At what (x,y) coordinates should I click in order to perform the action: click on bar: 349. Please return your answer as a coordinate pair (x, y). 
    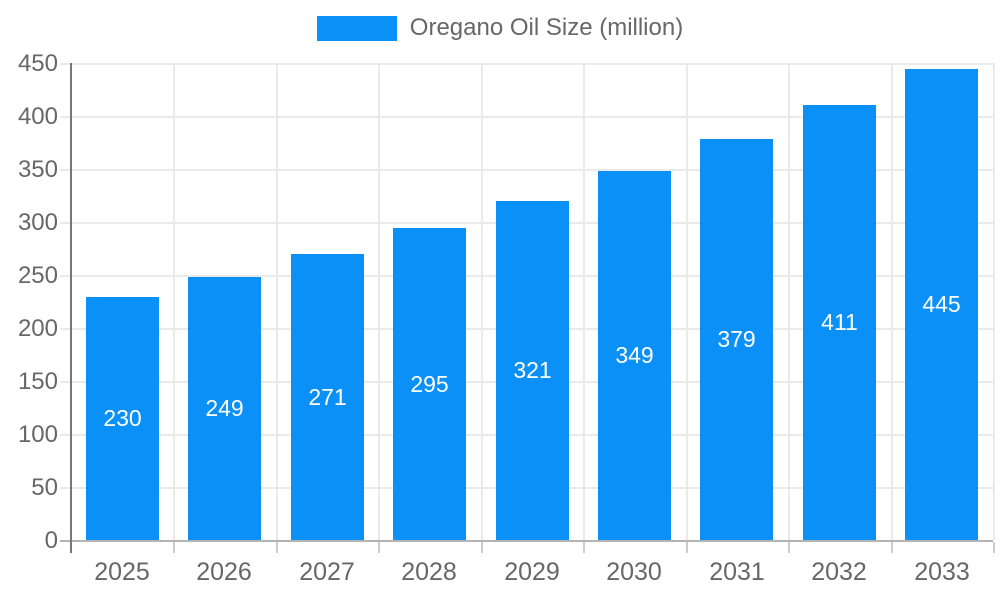
    Looking at the image, I should click on (634, 355).